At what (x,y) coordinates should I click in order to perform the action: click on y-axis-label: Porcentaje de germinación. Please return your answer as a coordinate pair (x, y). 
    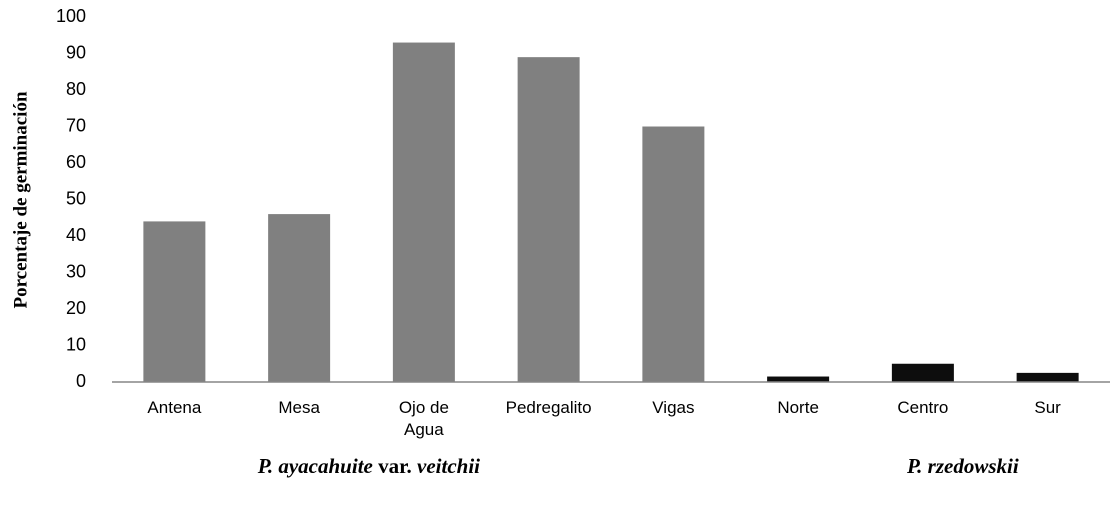
    Looking at the image, I should click on (20, 199).